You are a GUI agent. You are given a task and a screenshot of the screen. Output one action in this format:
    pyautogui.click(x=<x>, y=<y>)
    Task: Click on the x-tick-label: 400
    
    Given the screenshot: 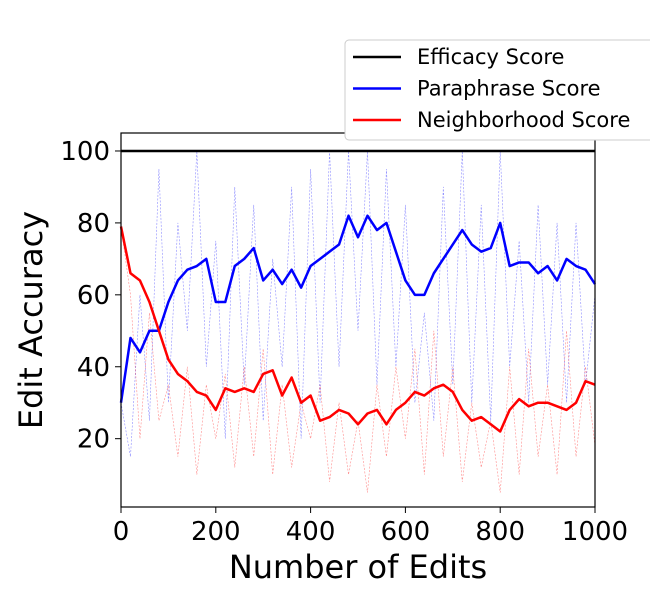 What is the action you would take?
    pyautogui.click(x=311, y=532)
    